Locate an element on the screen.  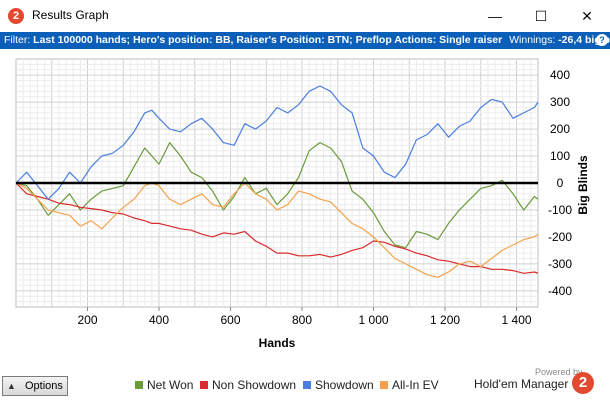
y-tick-label: -100 is located at coordinates (560, 210).